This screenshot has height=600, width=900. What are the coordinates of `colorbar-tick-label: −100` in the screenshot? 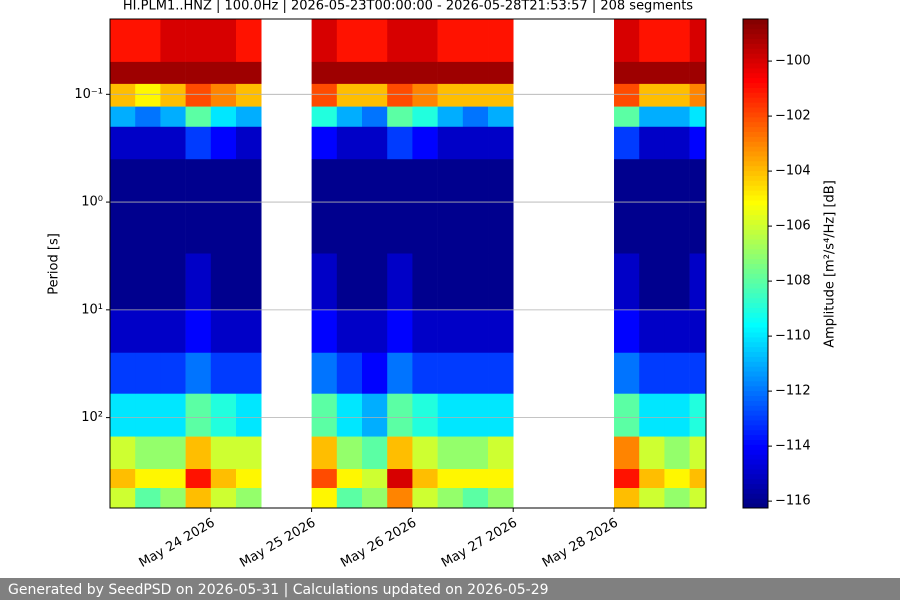 It's located at (793, 61).